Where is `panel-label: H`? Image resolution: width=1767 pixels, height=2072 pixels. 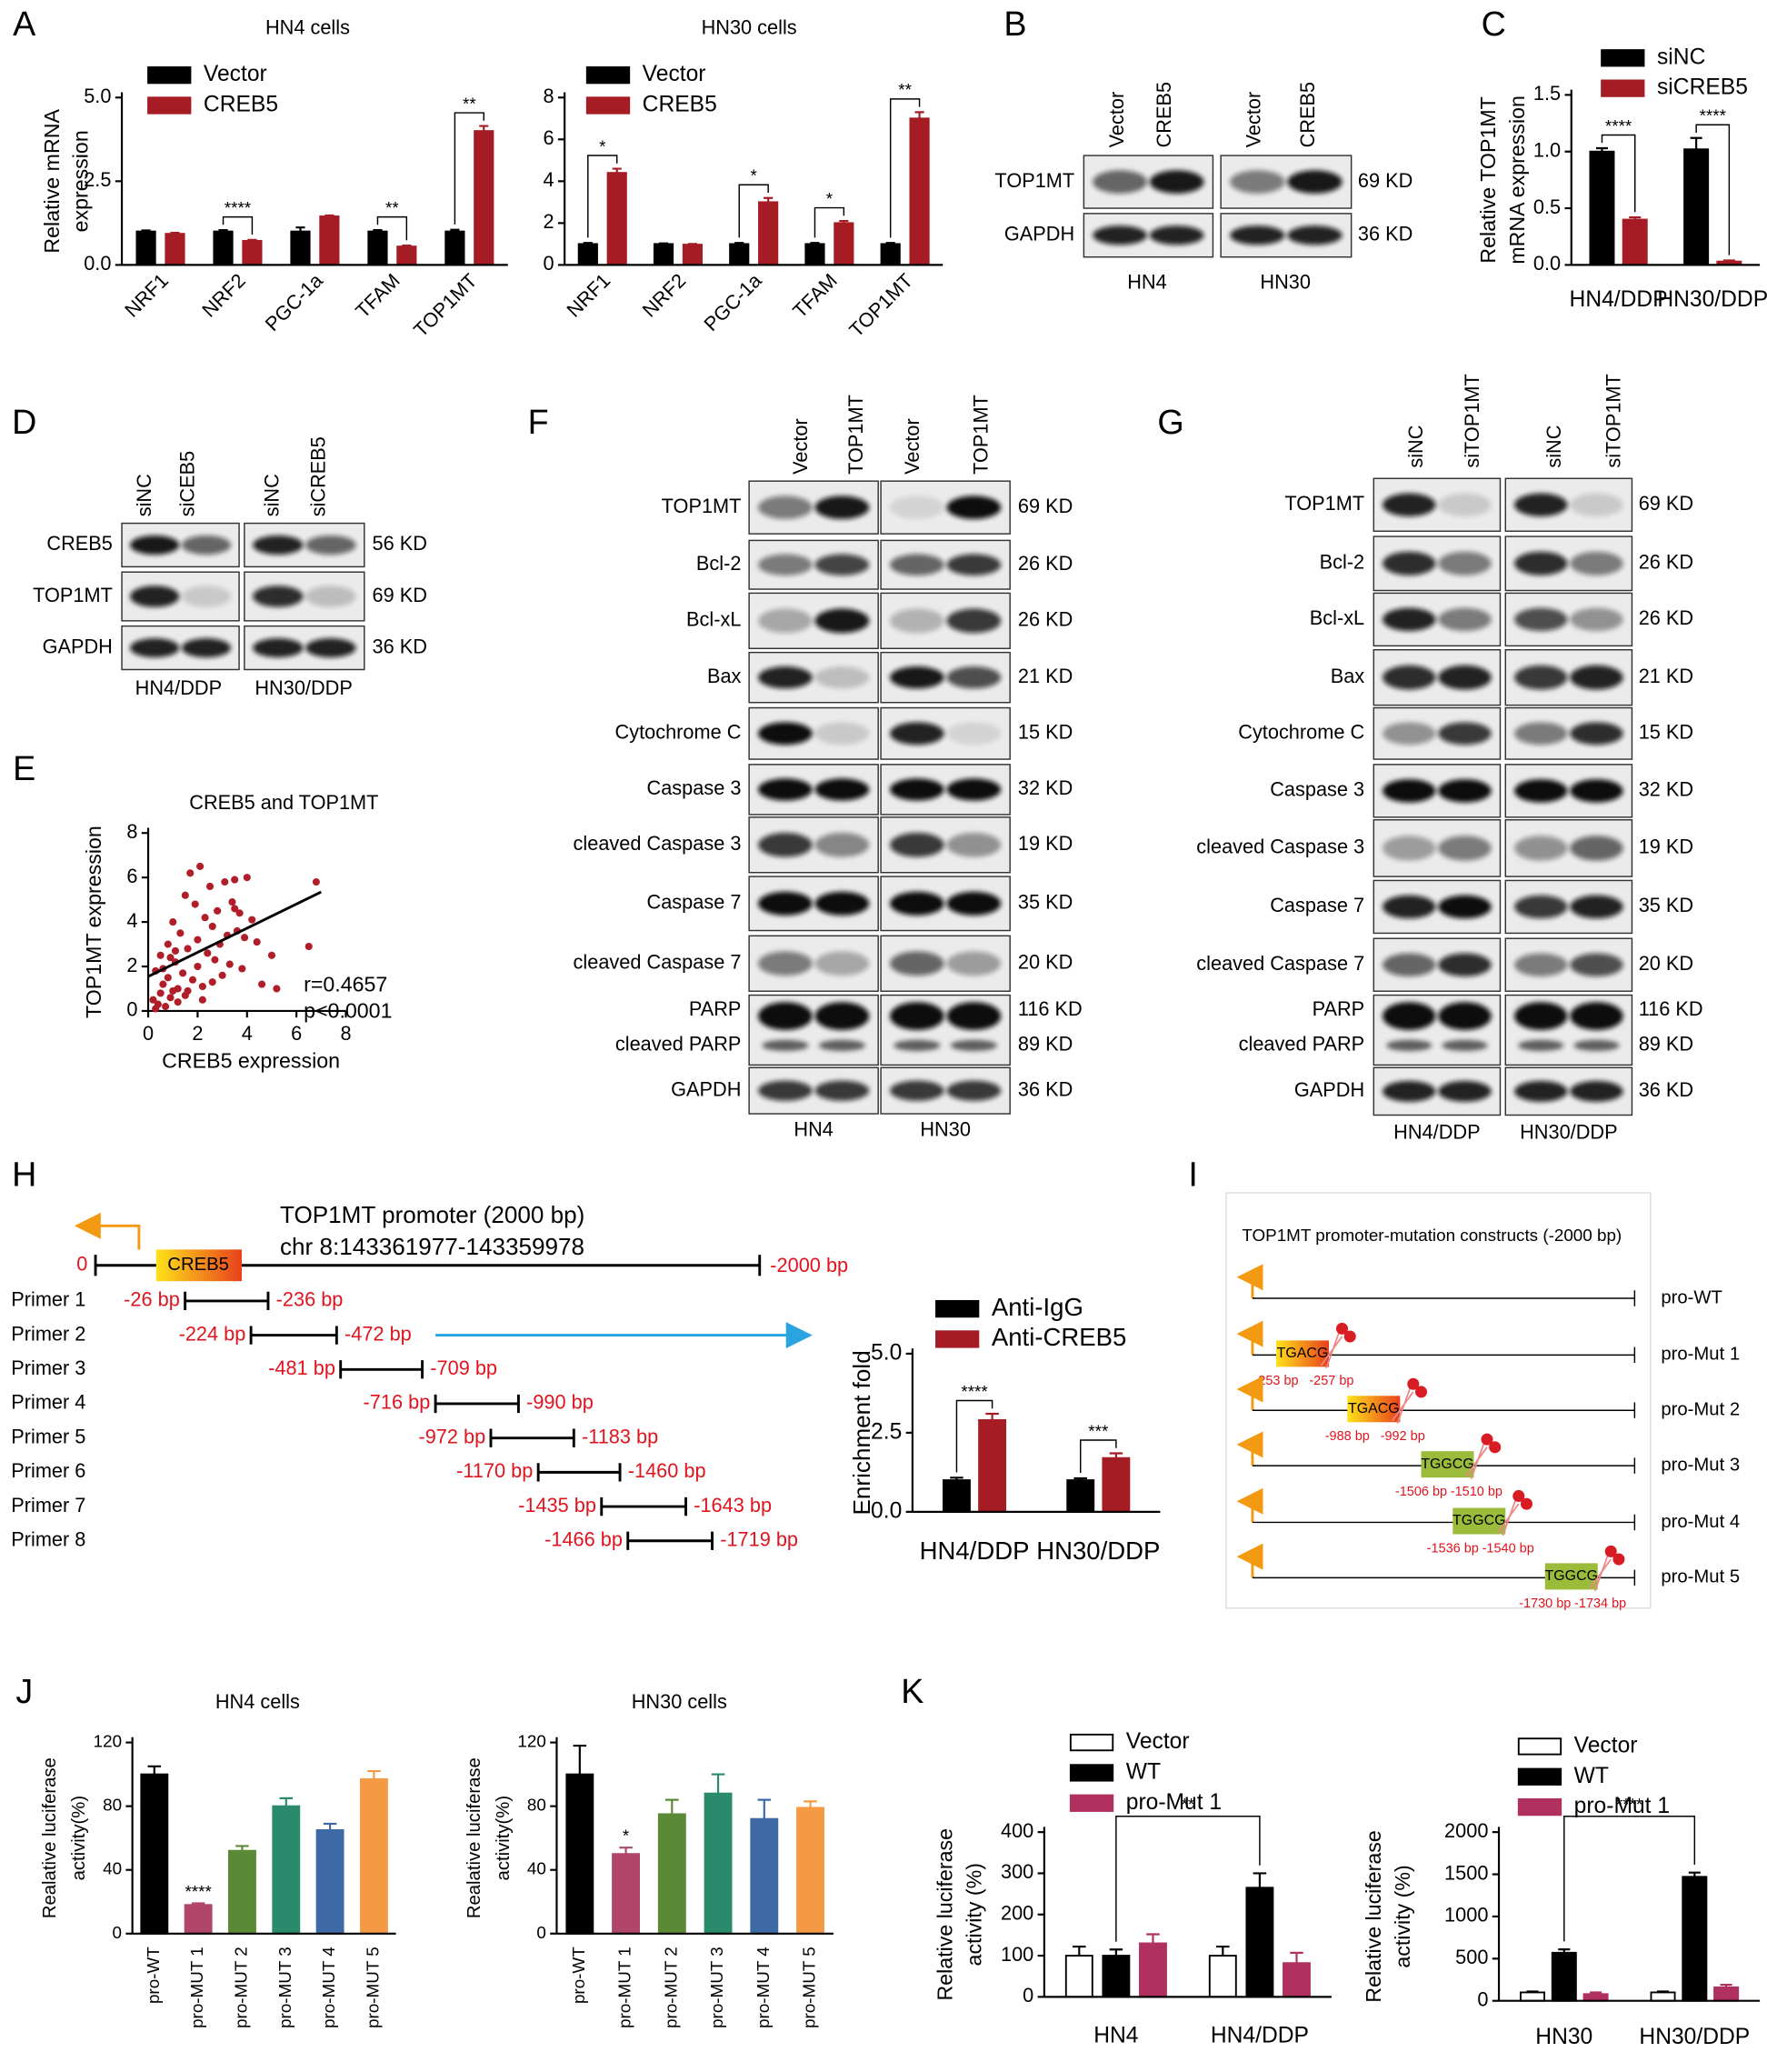 panel-label: H is located at coordinates (24, 1175).